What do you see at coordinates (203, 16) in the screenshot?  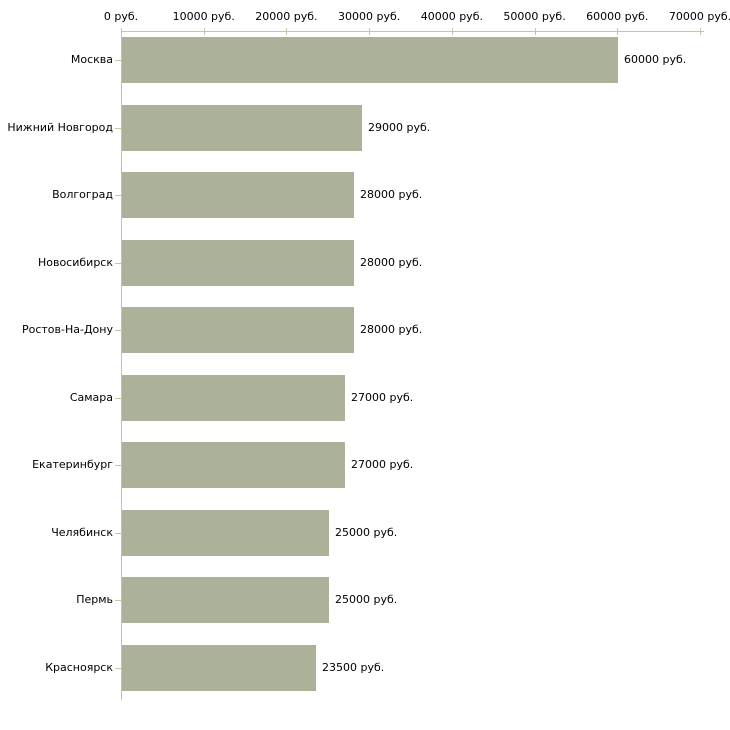 I see `x-tick-label: 10000 руб.` at bounding box center [203, 16].